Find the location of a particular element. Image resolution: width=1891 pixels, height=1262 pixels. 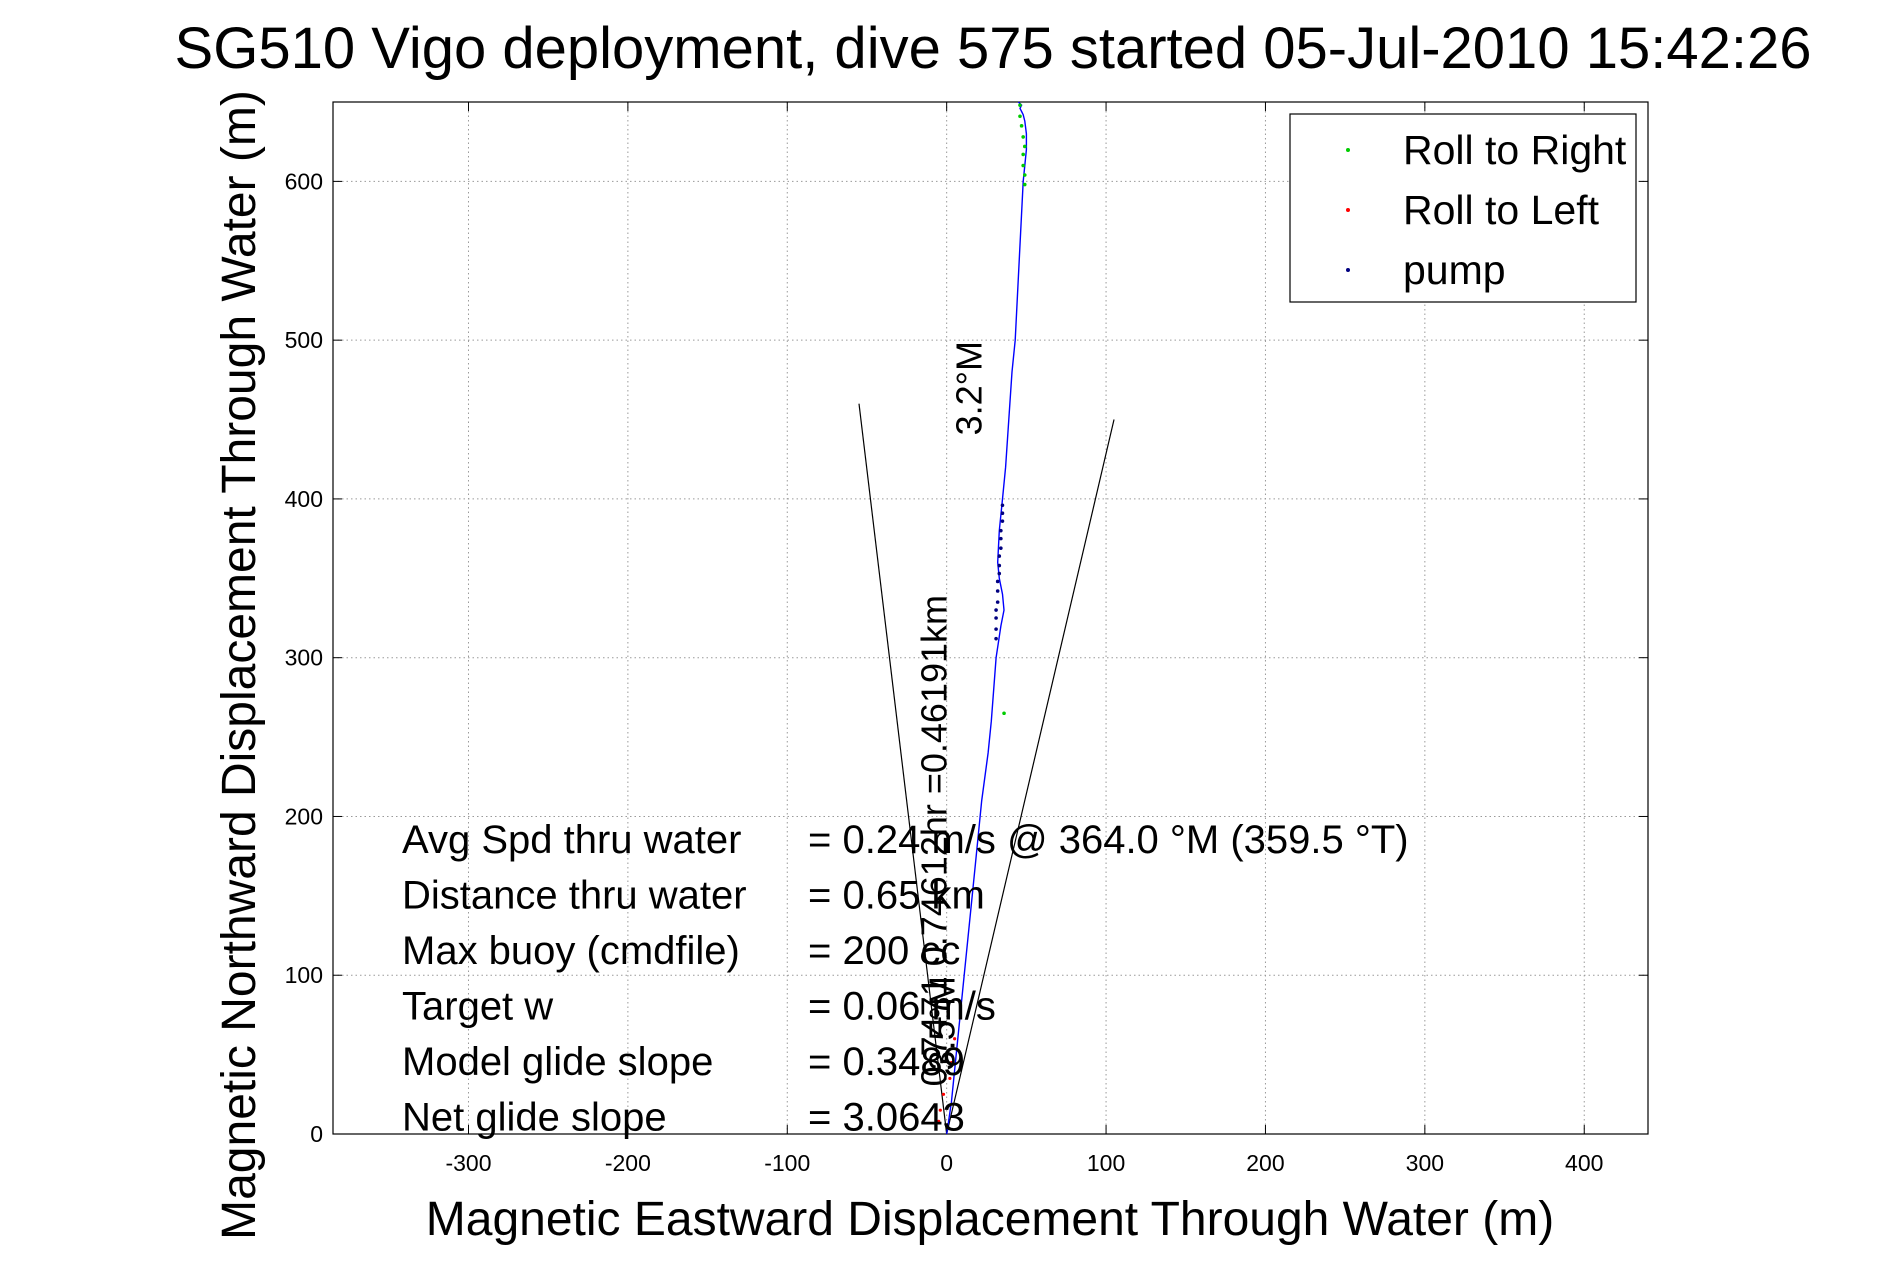

track-vertical-labels: 0.7471 0.74612hr =0.46191km 3.2°M 3.5°M is located at coordinates (952, 713).